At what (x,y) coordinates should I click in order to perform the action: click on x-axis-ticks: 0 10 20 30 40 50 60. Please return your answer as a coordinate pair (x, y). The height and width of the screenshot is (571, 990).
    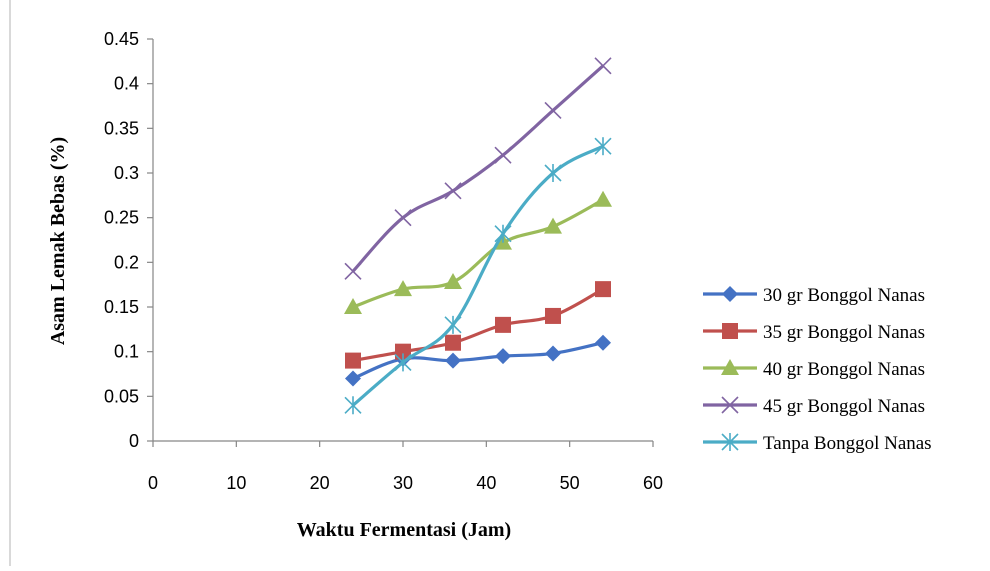
    Looking at the image, I should click on (405, 467).